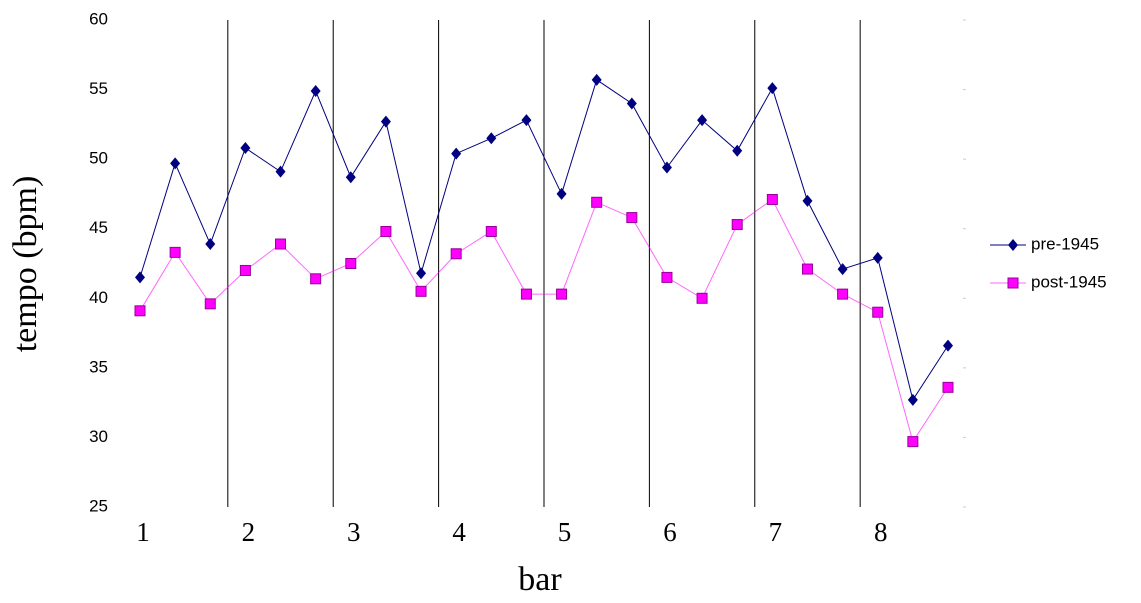 This screenshot has width=1141, height=603. What do you see at coordinates (98, 88) in the screenshot?
I see `y-tick-label: 55` at bounding box center [98, 88].